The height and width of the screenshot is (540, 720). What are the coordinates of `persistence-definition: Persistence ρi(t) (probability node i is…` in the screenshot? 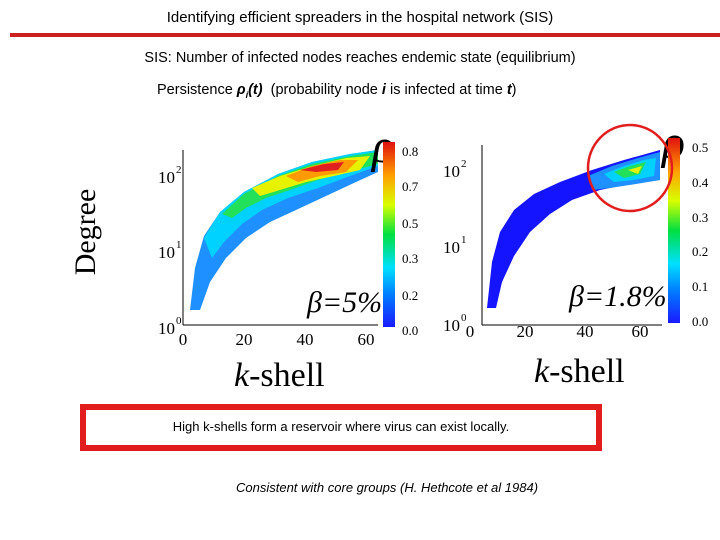 It's located at (337, 91).